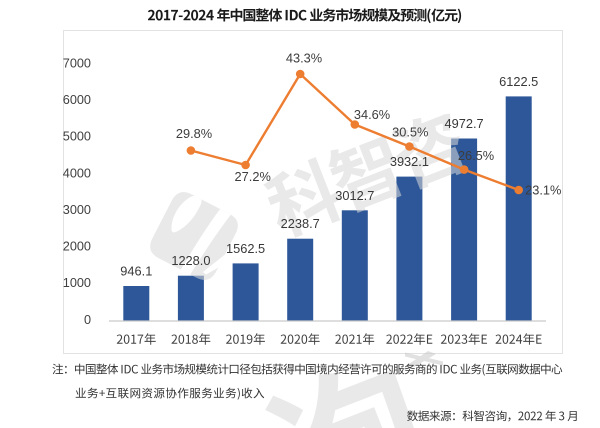  What do you see at coordinates (409, 161) in the screenshot?
I see `svg-text: 3932.1` at bounding box center [409, 161].